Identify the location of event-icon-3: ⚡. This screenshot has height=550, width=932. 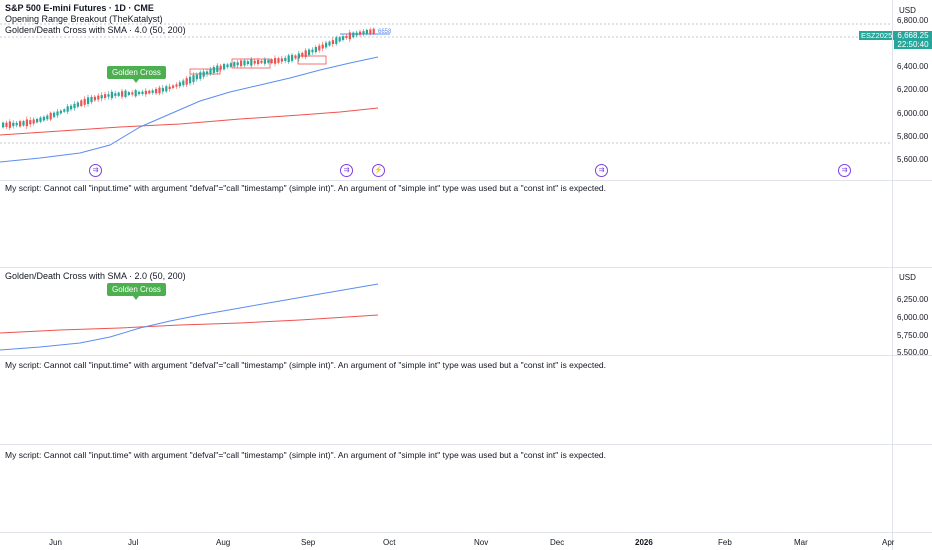
(378, 170).